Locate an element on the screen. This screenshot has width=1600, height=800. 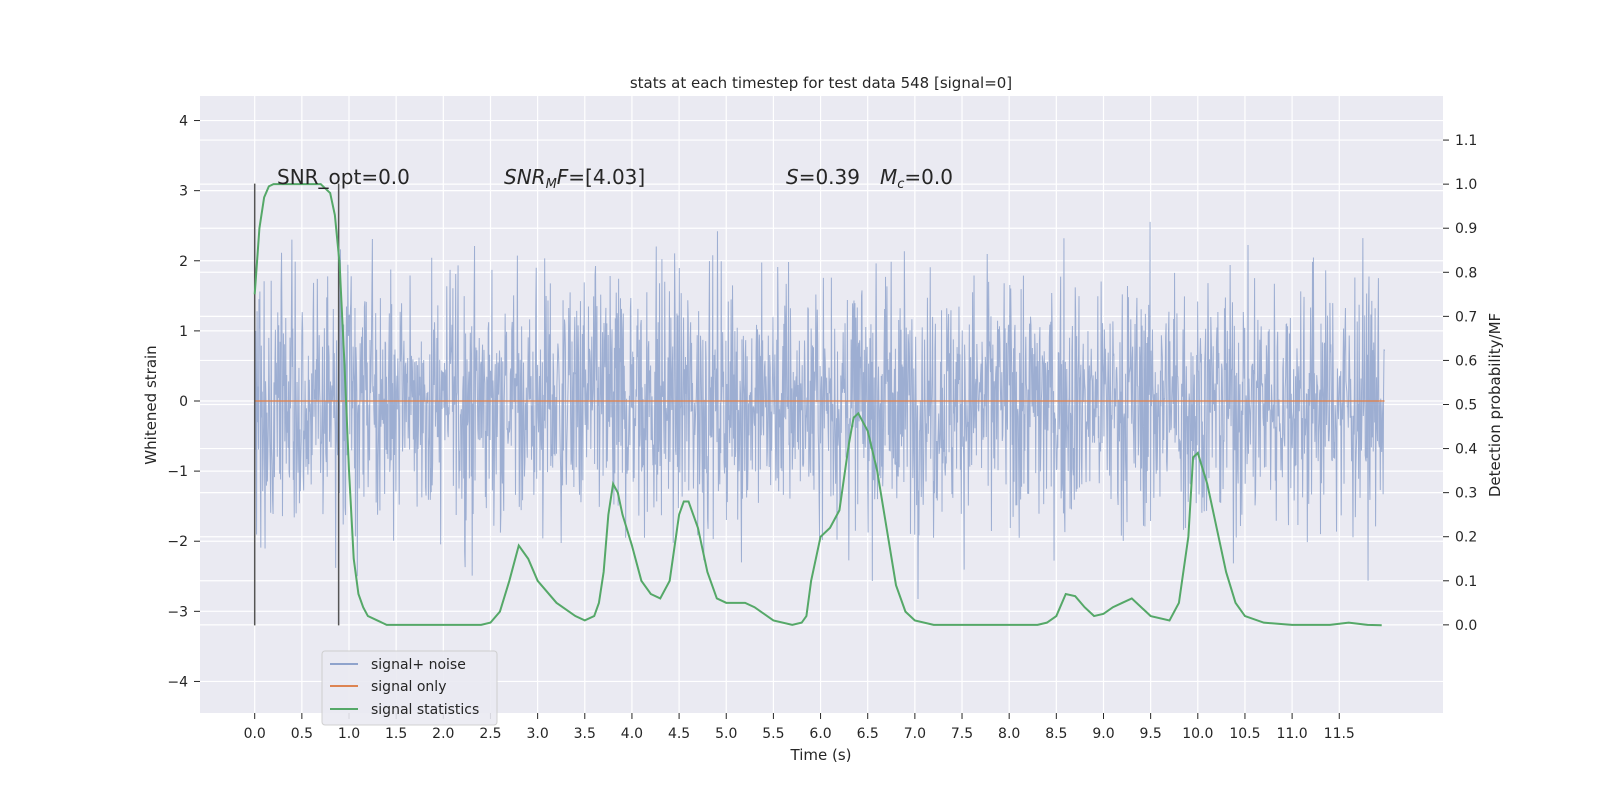
annotation-s: S=0.39 is located at coordinates (823, 177).